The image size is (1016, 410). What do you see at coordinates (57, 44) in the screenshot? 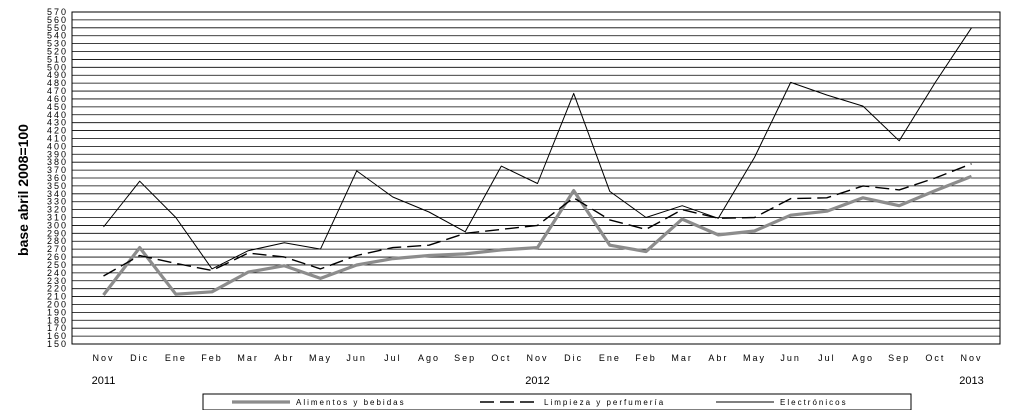
I see `y-tick-label: 530` at bounding box center [57, 44].